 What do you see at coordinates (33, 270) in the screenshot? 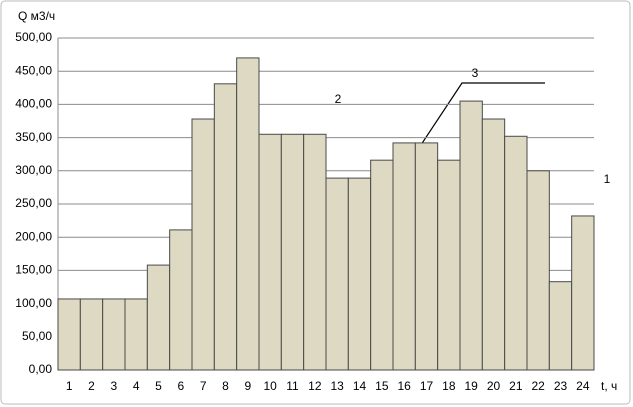
I see `y-tick-label: 150,00` at bounding box center [33, 270].